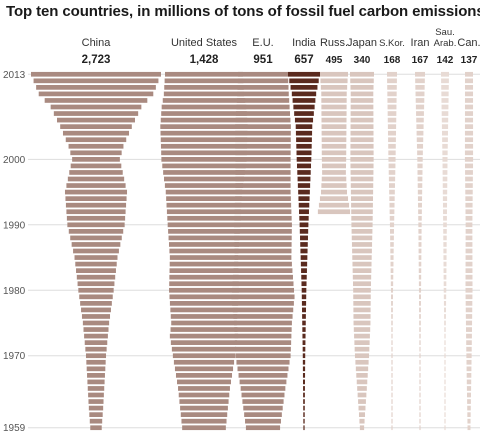 This screenshot has height=436, width=480. What do you see at coordinates (263, 421) in the screenshot?
I see `bar-eu-1960` at bounding box center [263, 421].